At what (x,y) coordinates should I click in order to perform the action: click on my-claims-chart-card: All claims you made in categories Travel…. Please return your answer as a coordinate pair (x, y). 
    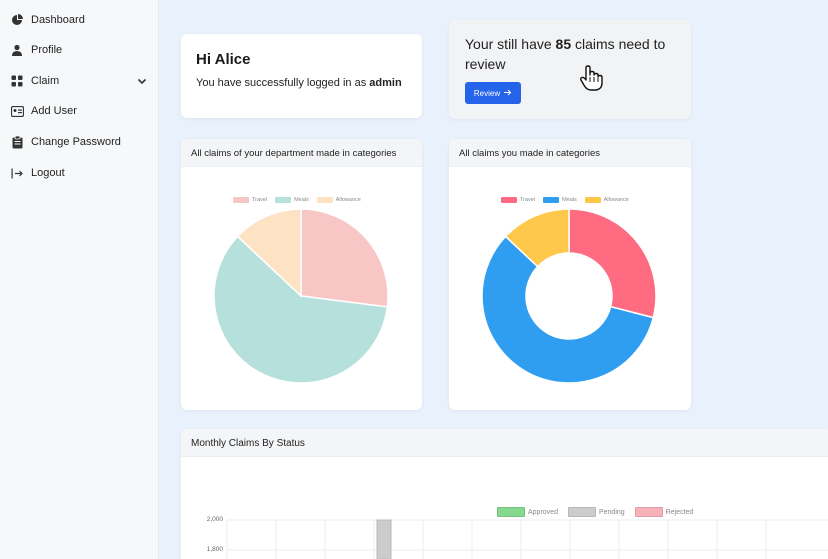
    Looking at the image, I should click on (570, 274).